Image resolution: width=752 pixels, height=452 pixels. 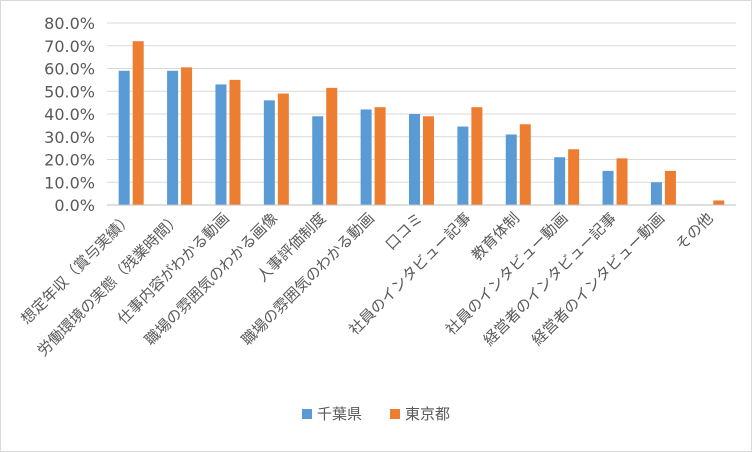 What do you see at coordinates (307, 414) in the screenshot?
I see `legend-swatch-chiba` at bounding box center [307, 414].